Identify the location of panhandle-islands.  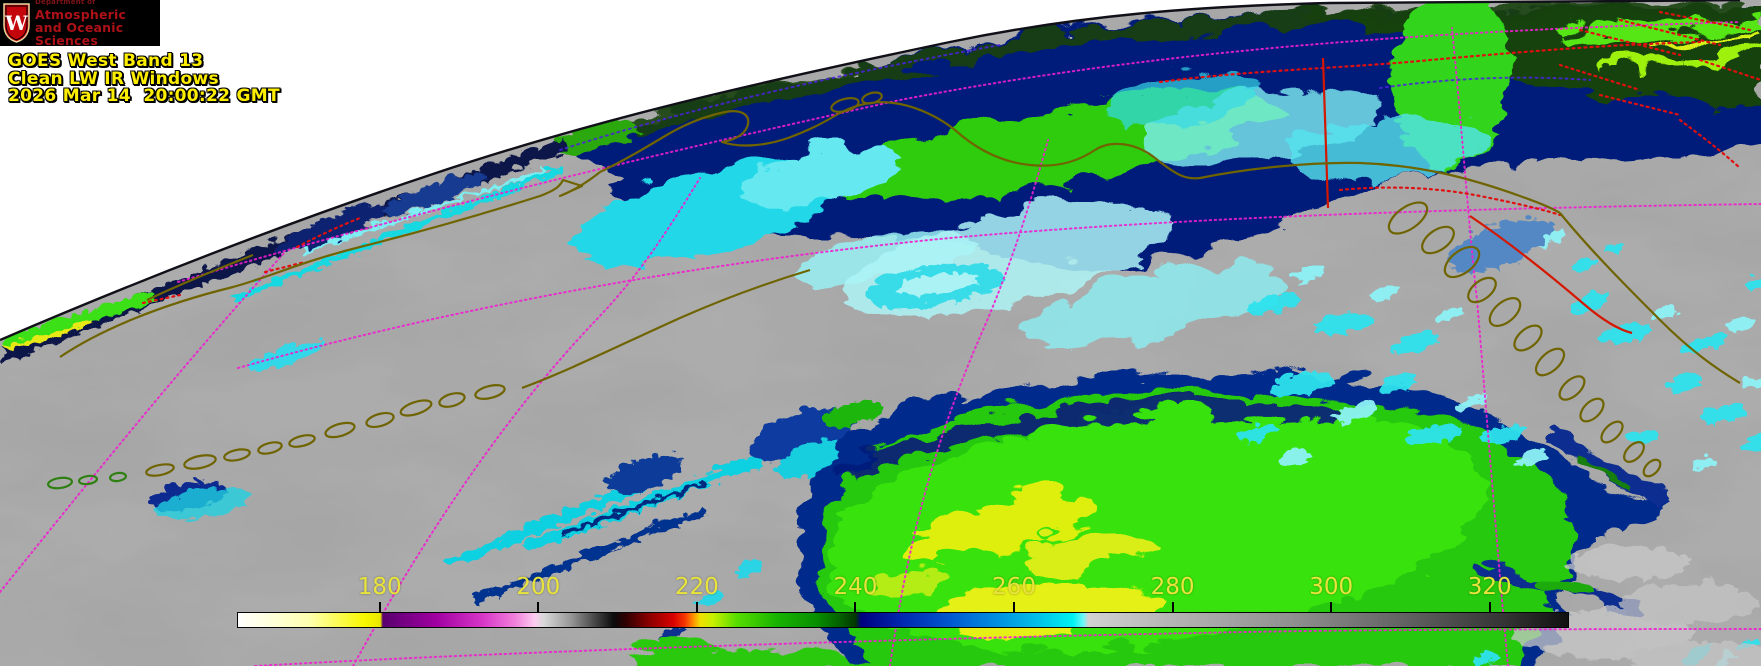
(1524, 339).